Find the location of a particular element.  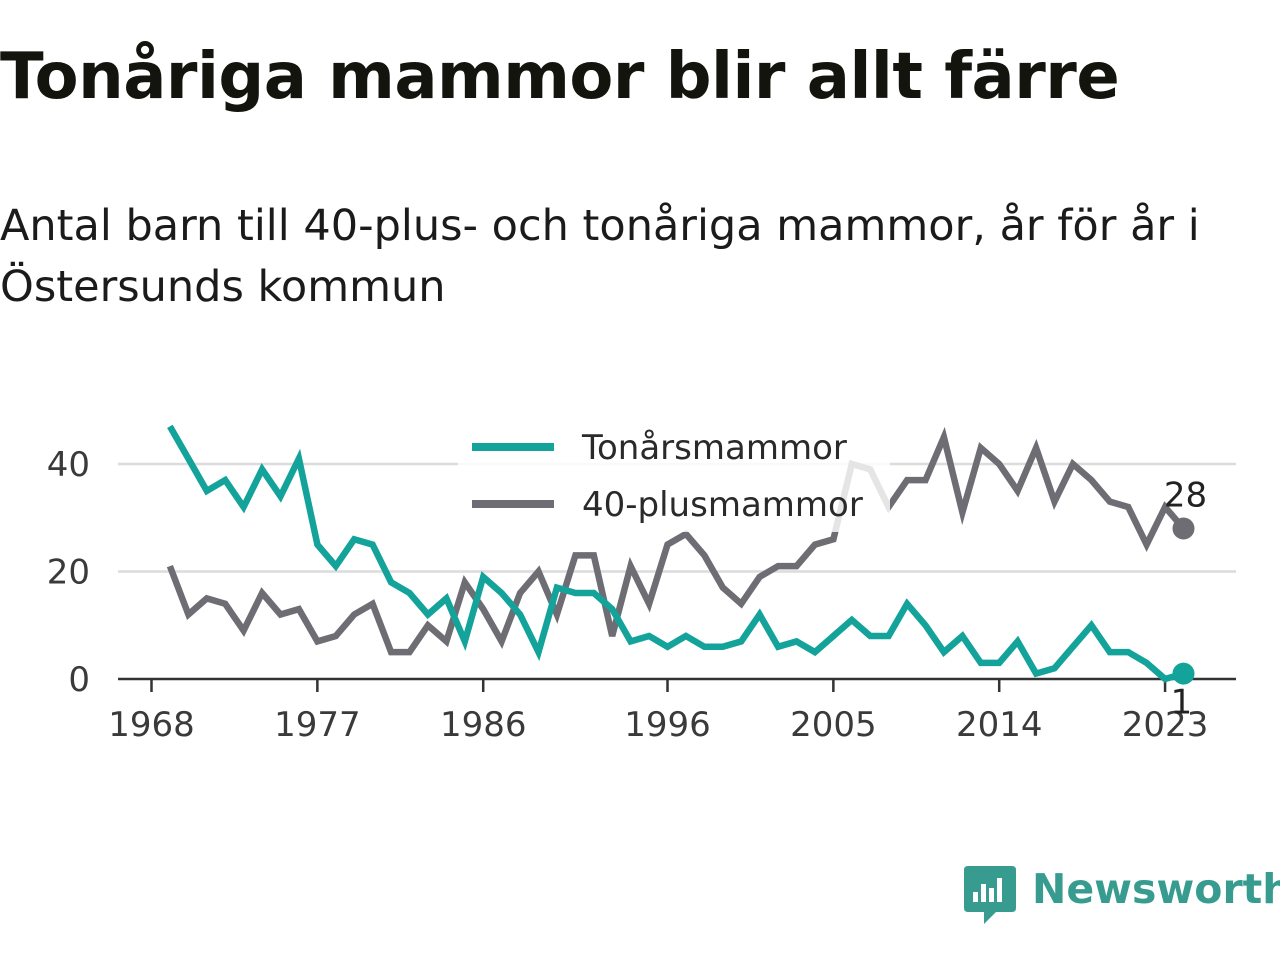

y-tick-label: 20 is located at coordinates (68, 573).